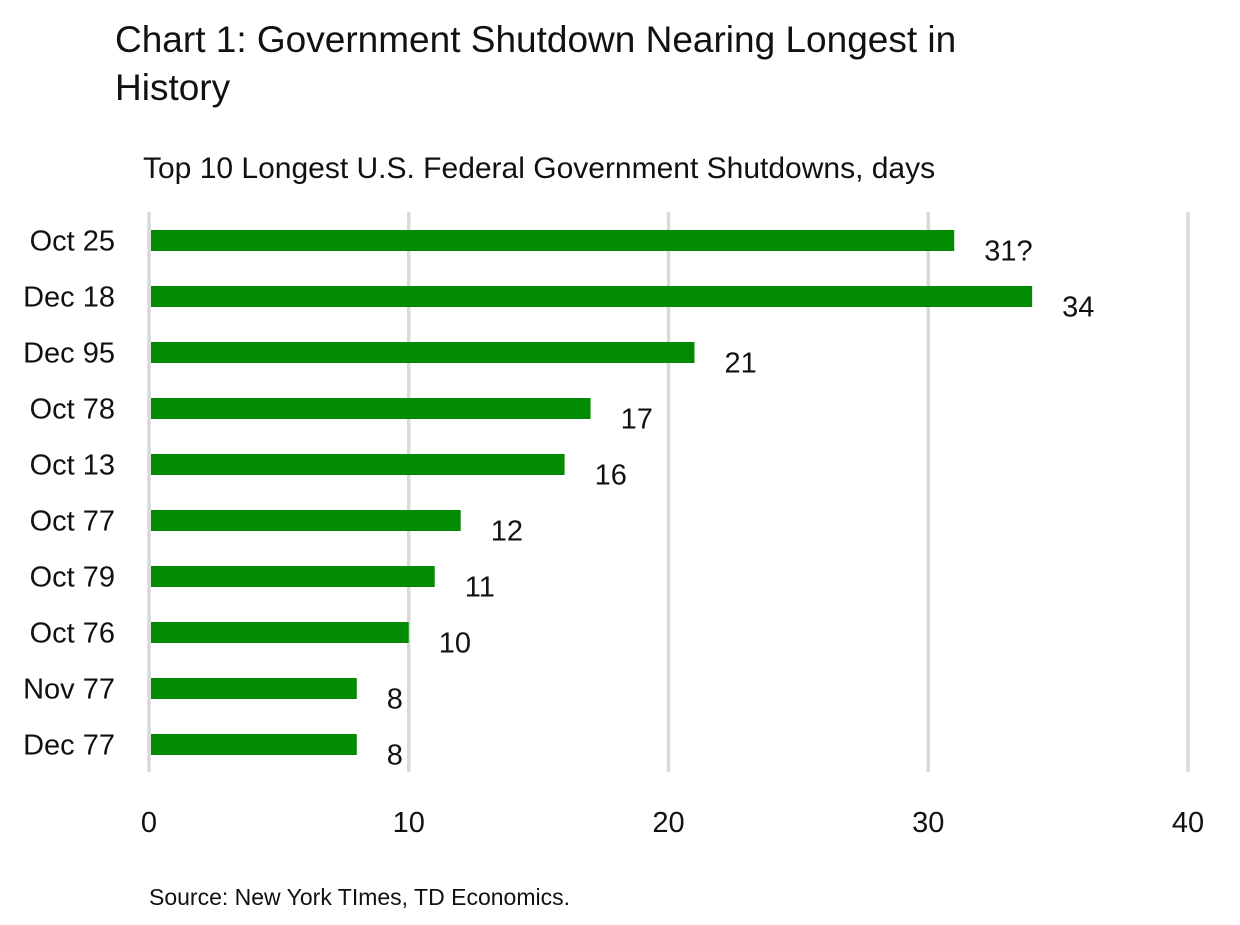 The height and width of the screenshot is (925, 1240). Describe the element at coordinates (72, 242) in the screenshot. I see `y-tick-label: Oct 25` at that location.